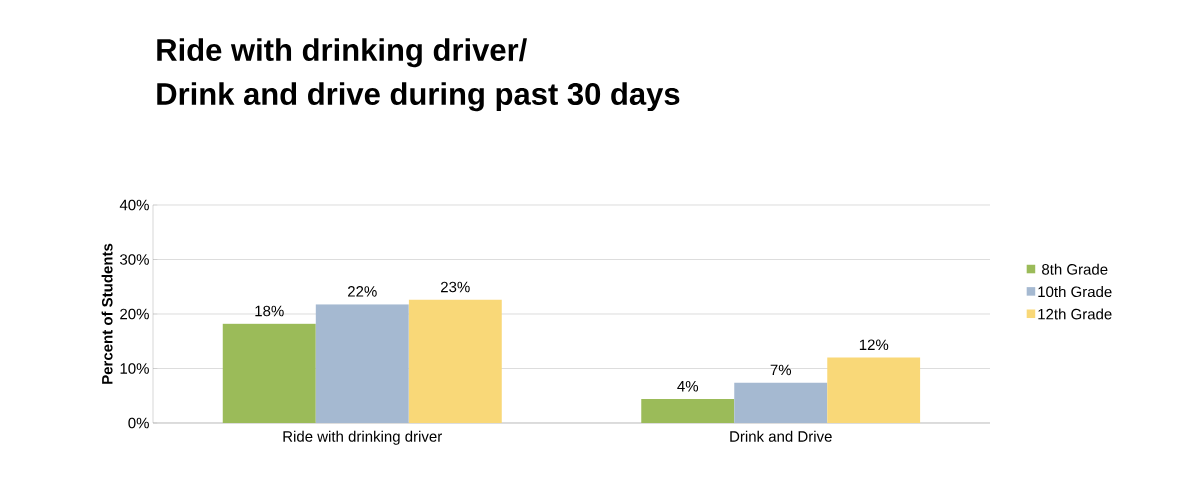 Image resolution: width=1198 pixels, height=483 pixels. What do you see at coordinates (138, 423) in the screenshot?
I see `y-tick-label: 0%` at bounding box center [138, 423].